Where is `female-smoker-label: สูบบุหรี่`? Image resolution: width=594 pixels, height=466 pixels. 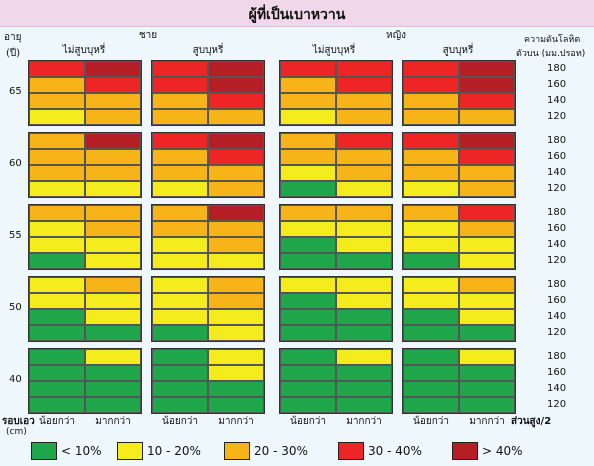
female-smoker-label: สูบบุหรี่ is located at coordinates (458, 50).